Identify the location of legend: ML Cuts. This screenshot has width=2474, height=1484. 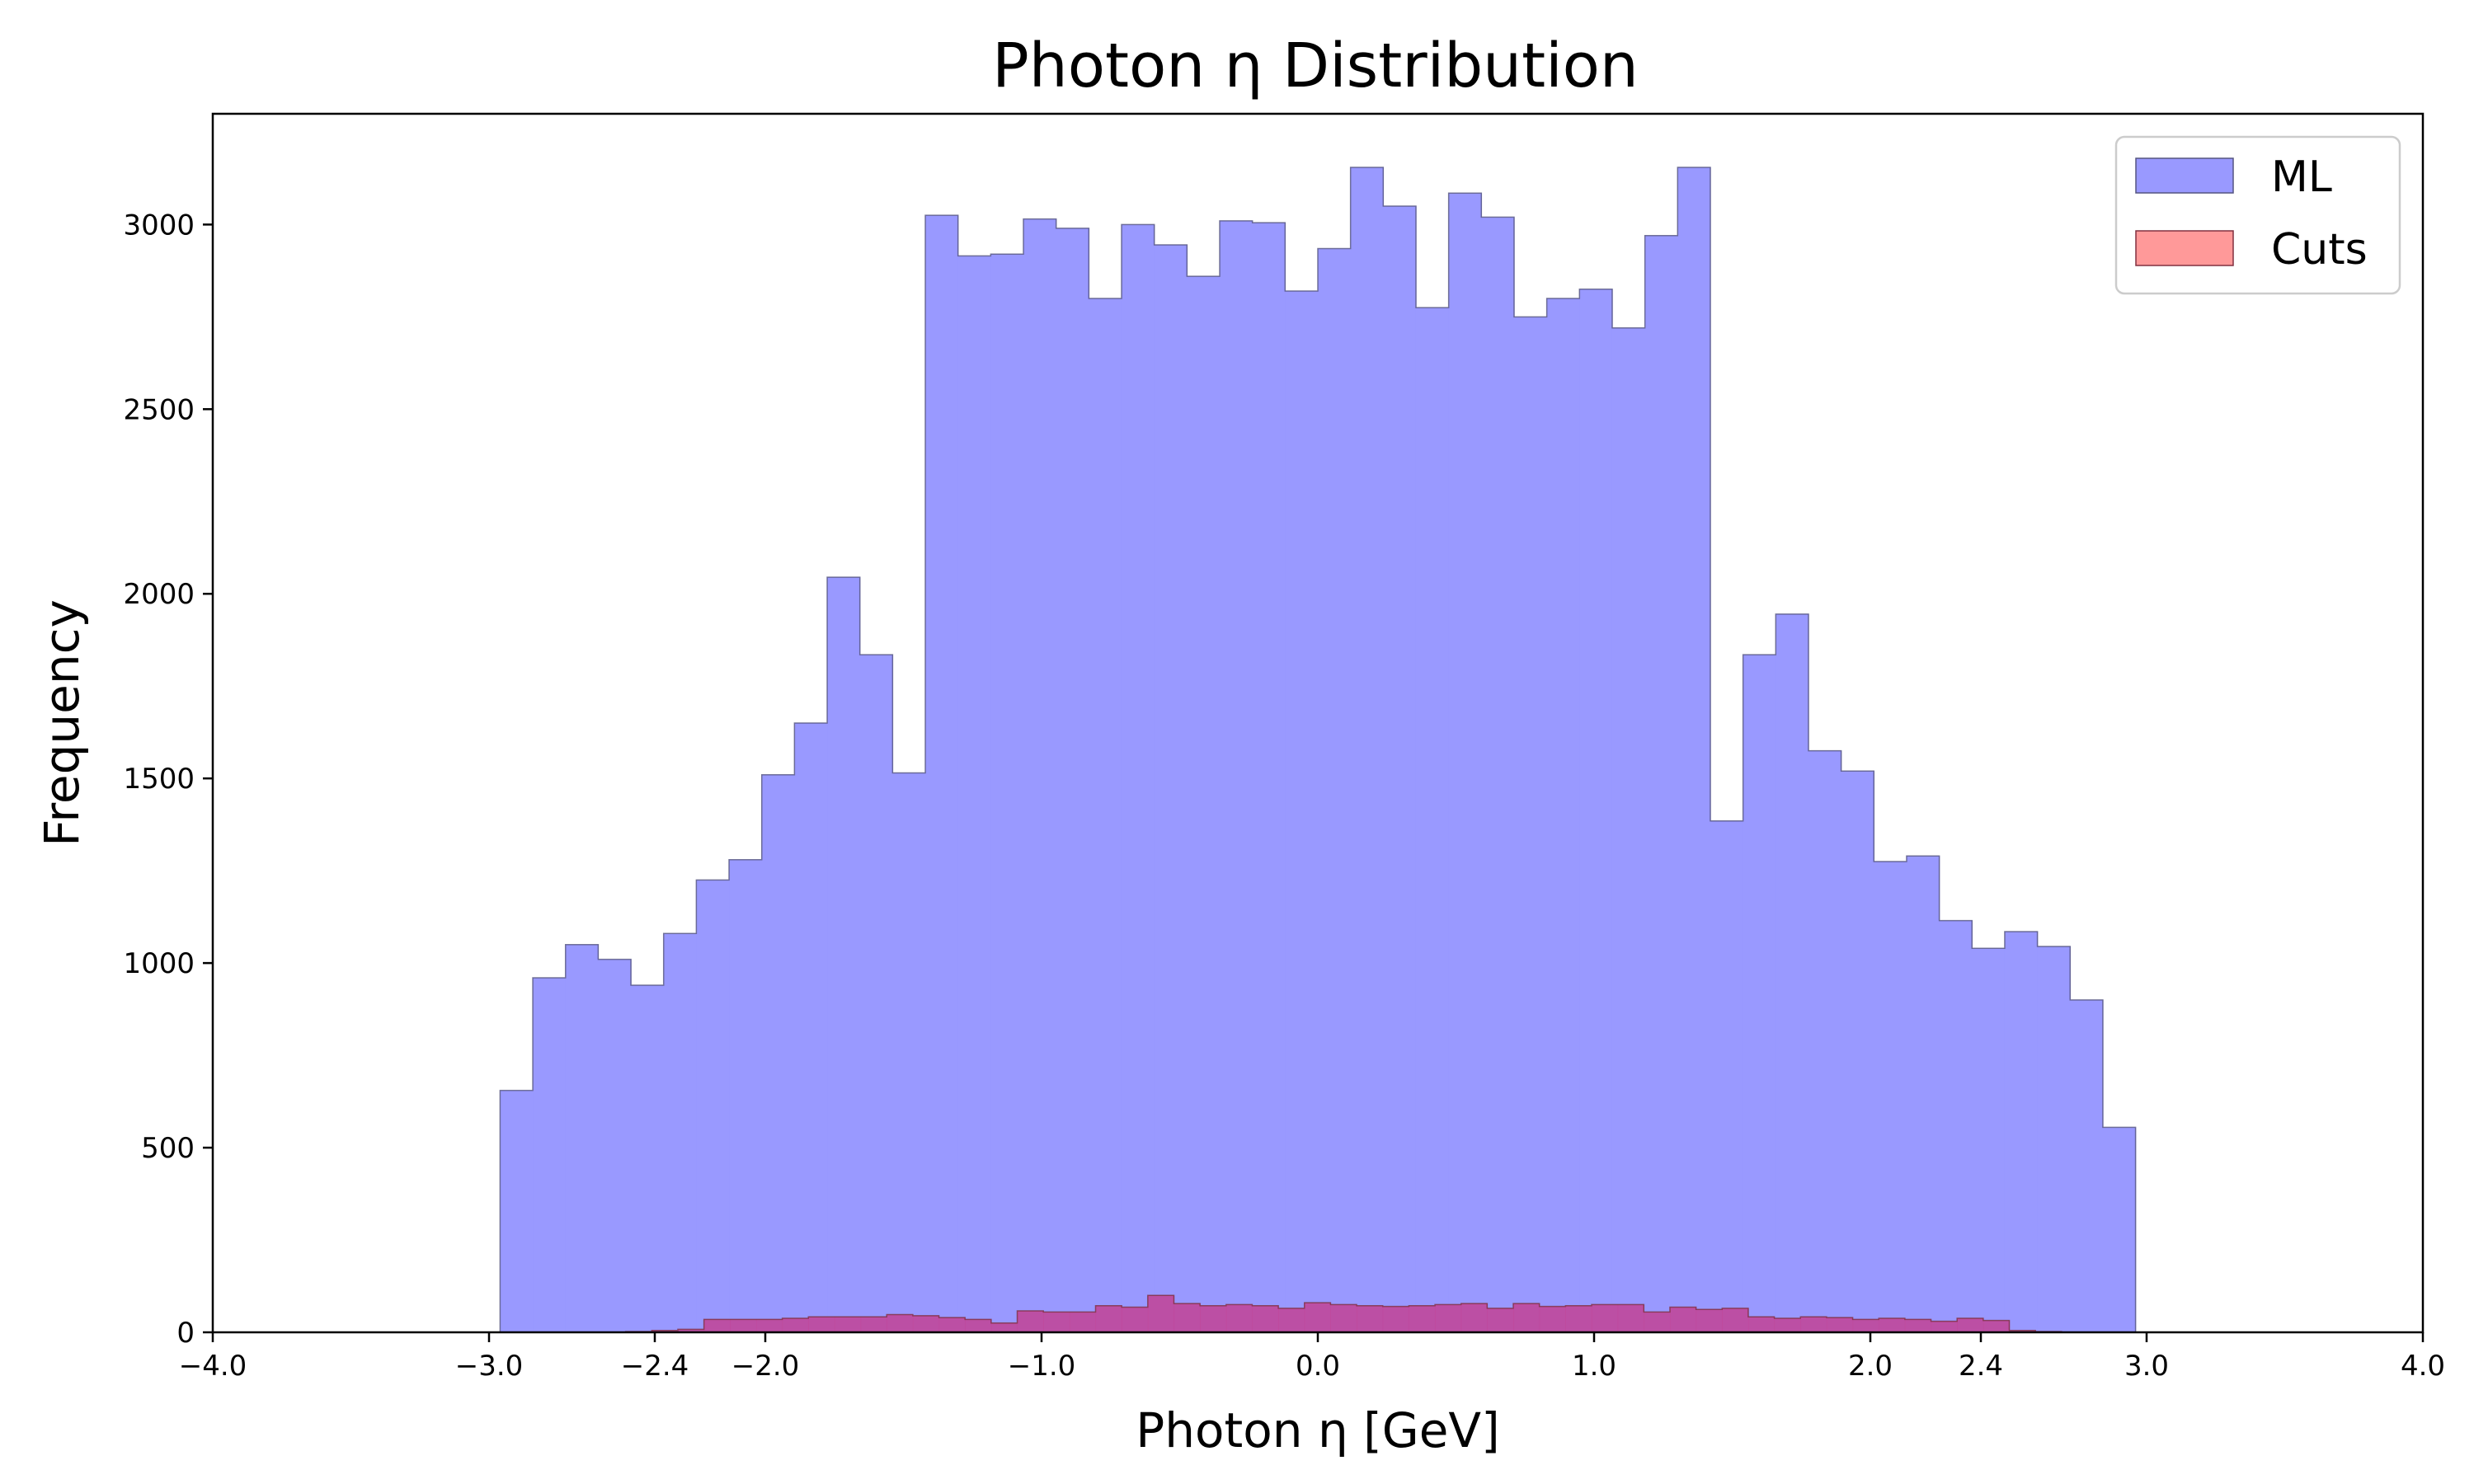
(2257, 215).